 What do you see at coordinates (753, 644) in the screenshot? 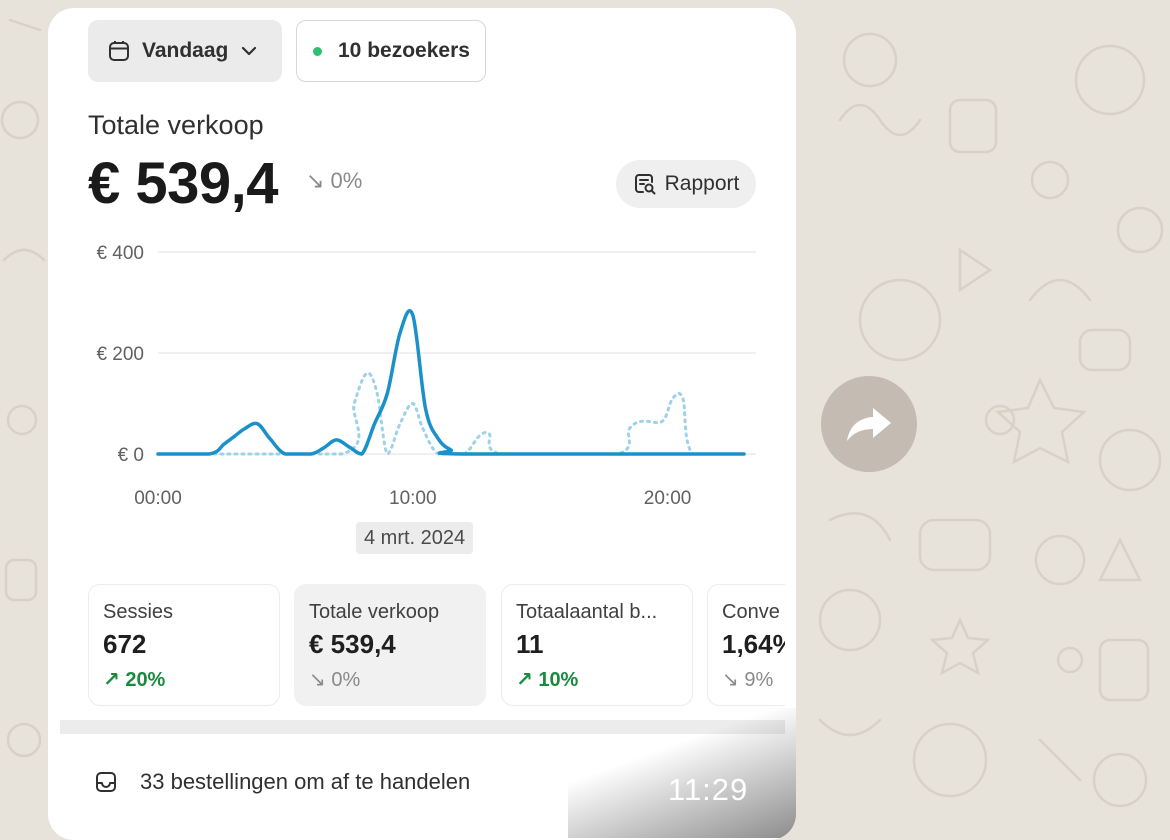
I see `metric-value: 1,64%` at bounding box center [753, 644].